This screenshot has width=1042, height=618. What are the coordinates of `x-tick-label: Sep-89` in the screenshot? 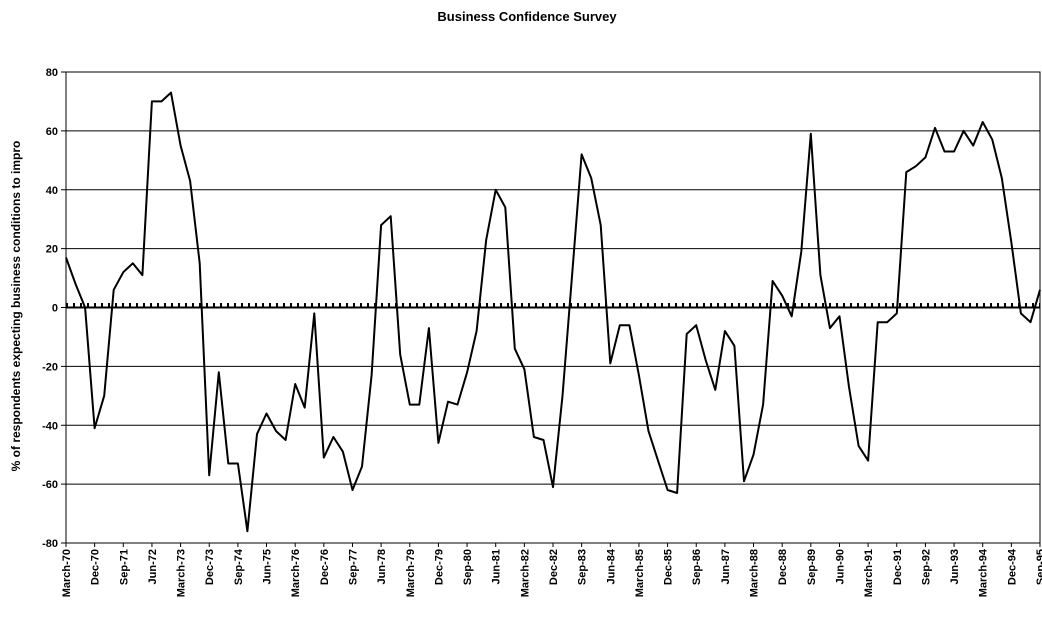 It's located at (812, 567).